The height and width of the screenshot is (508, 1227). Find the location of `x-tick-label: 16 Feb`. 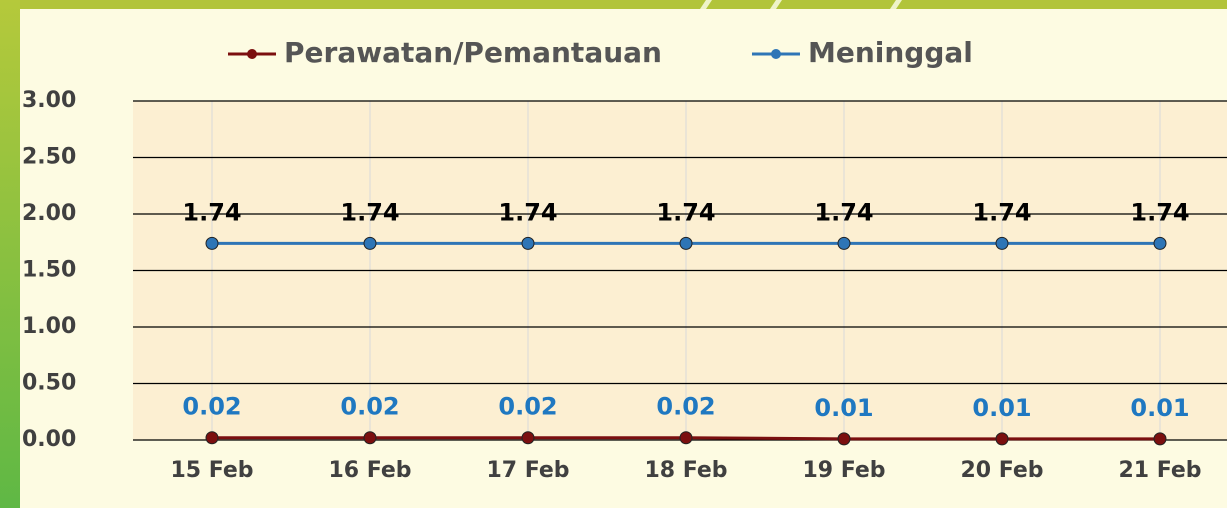

x-tick-label: 16 Feb is located at coordinates (369, 470).